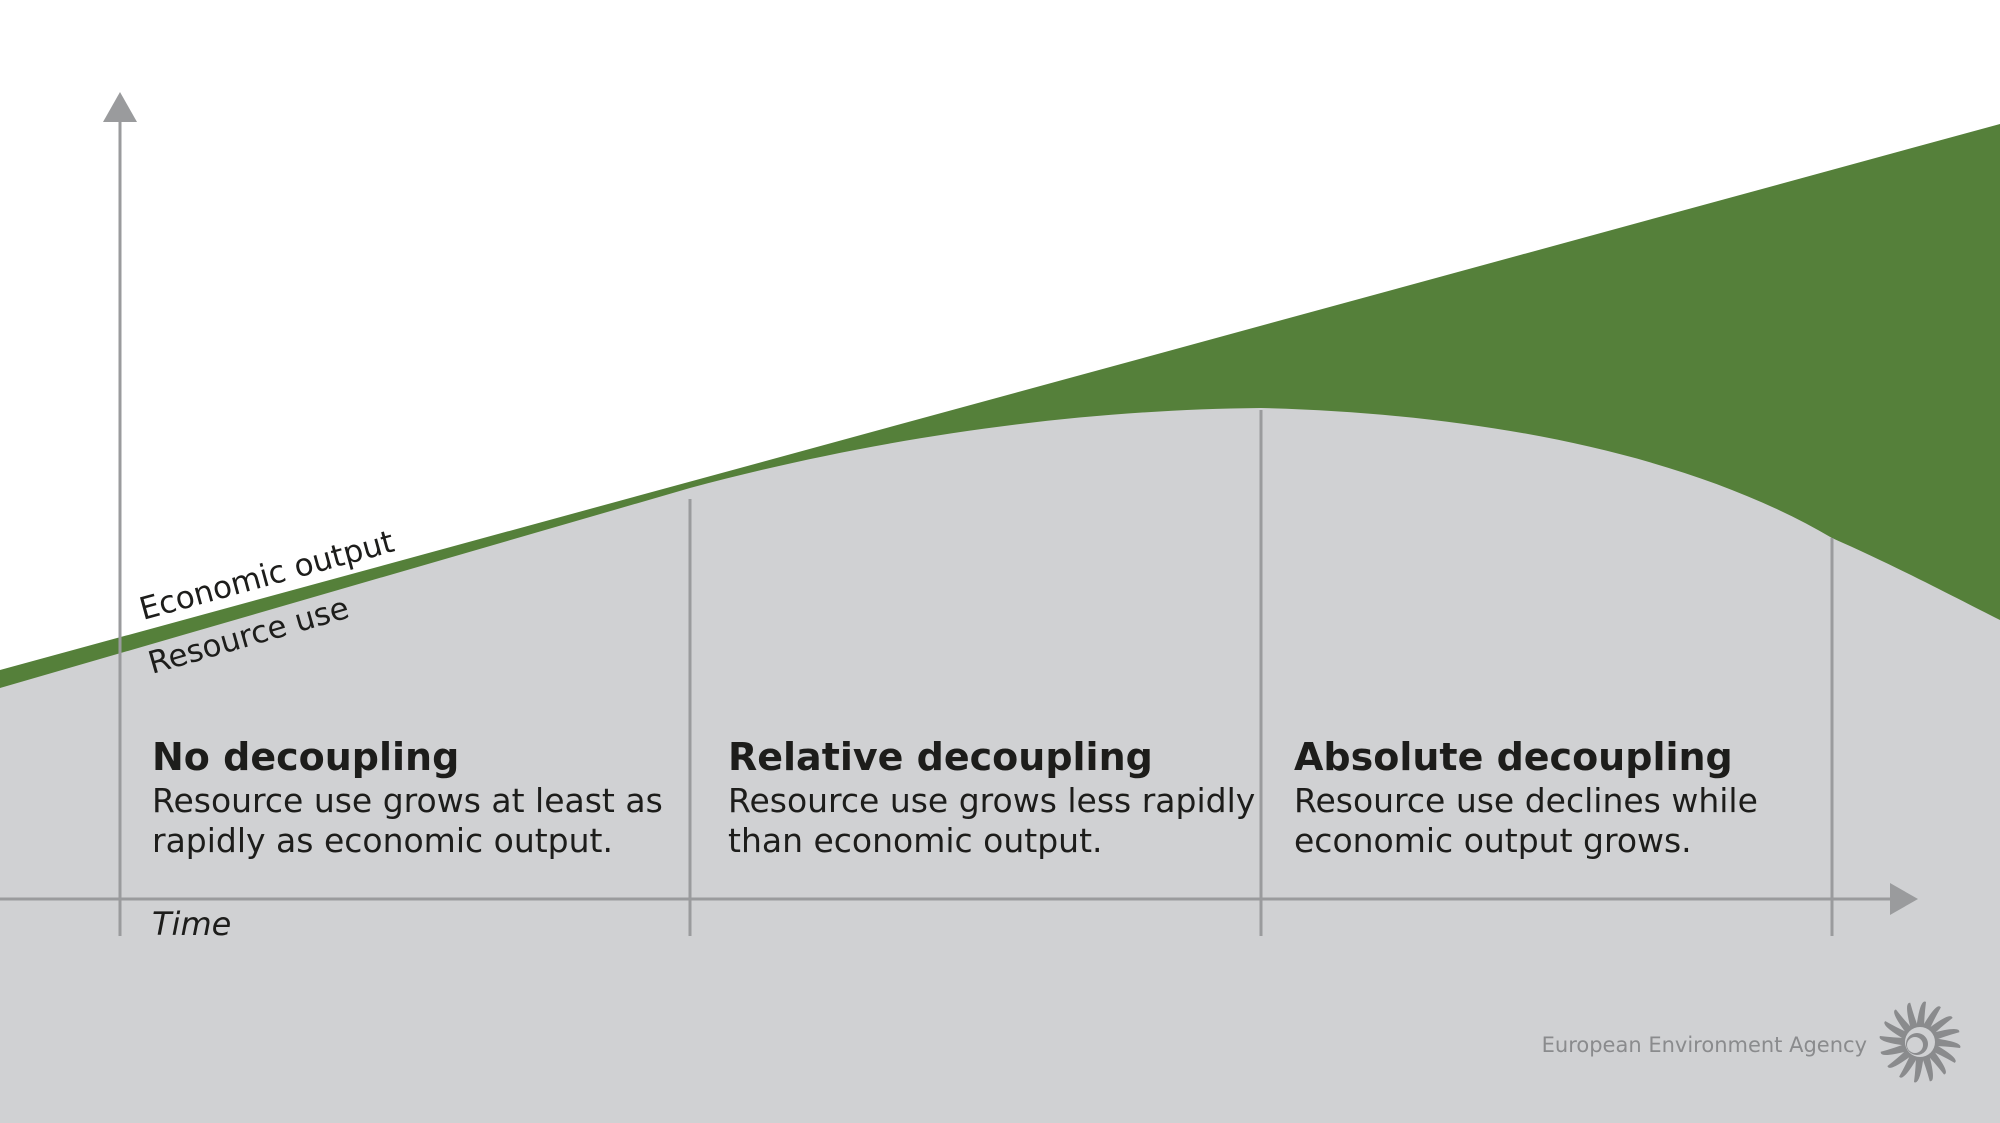 The height and width of the screenshot is (1123, 2000). What do you see at coordinates (1493, 840) in the screenshot?
I see `stage-description-line: economic output grows.` at bounding box center [1493, 840].